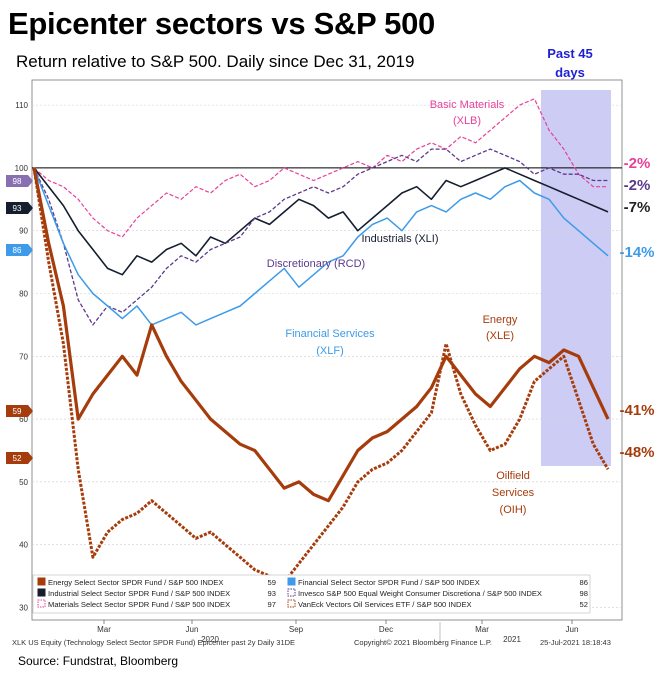 This screenshot has height=678, width=671. What do you see at coordinates (321, 221) in the screenshot?
I see `series-line-xli` at bounding box center [321, 221].